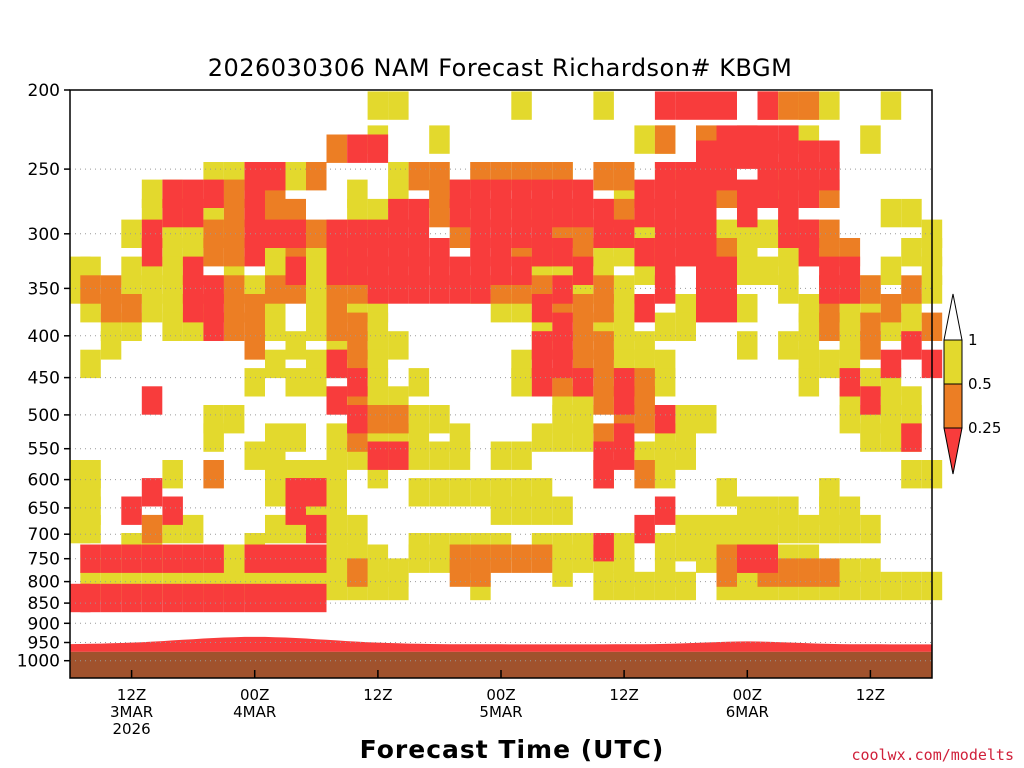  Describe the element at coordinates (747, 695) in the screenshot. I see `x-tick-label: 00Z` at that location.